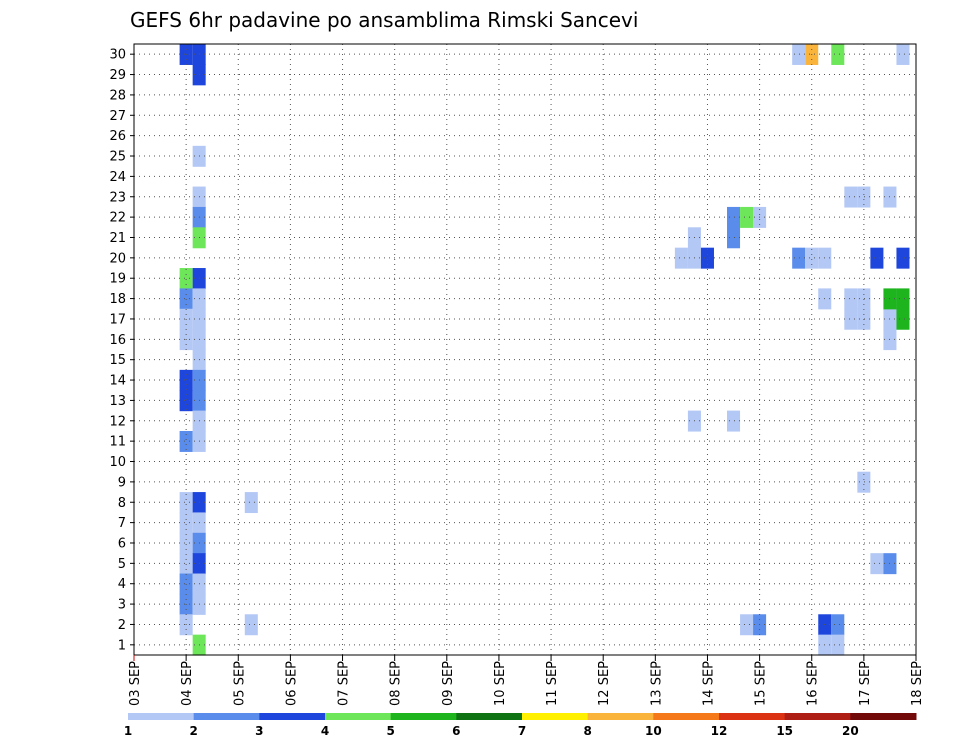 Image resolution: width=960 pixels, height=742 pixels. I want to click on y-tick-label: 5, so click(122, 564).